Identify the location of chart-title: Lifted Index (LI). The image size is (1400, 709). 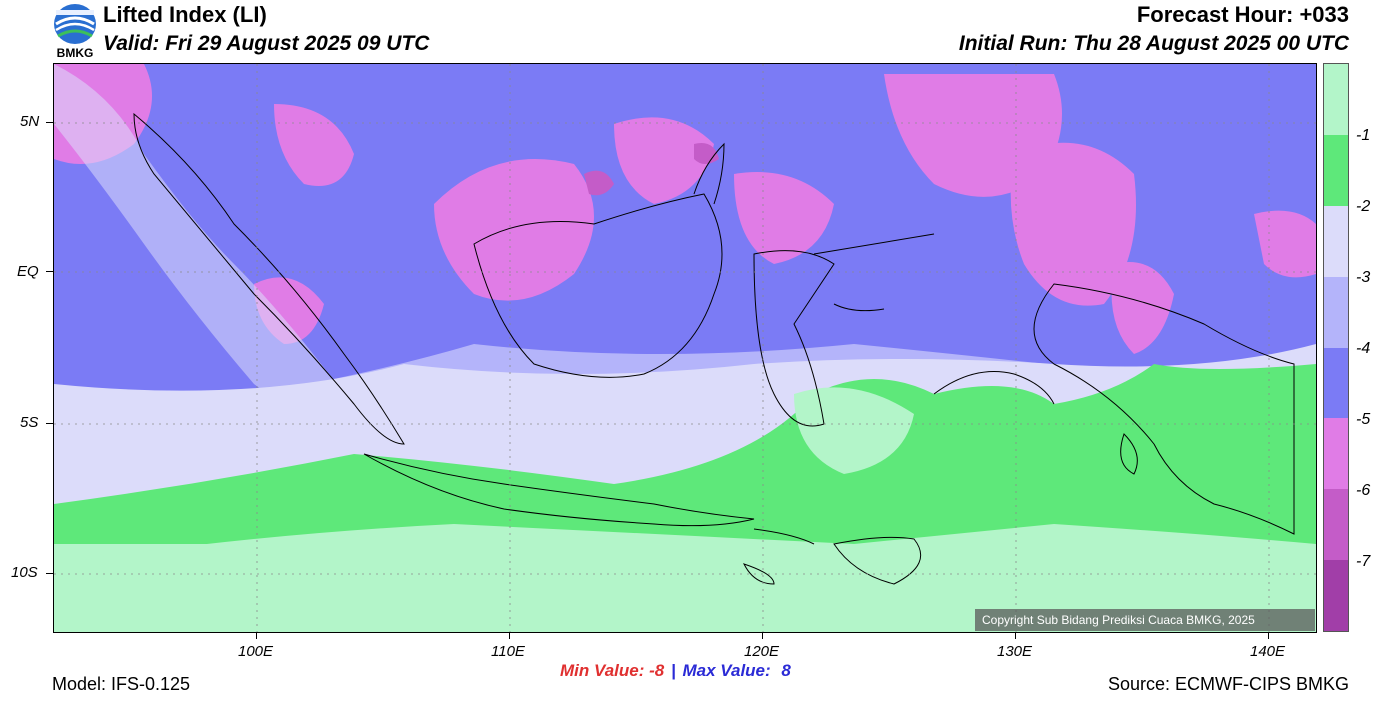
(185, 14).